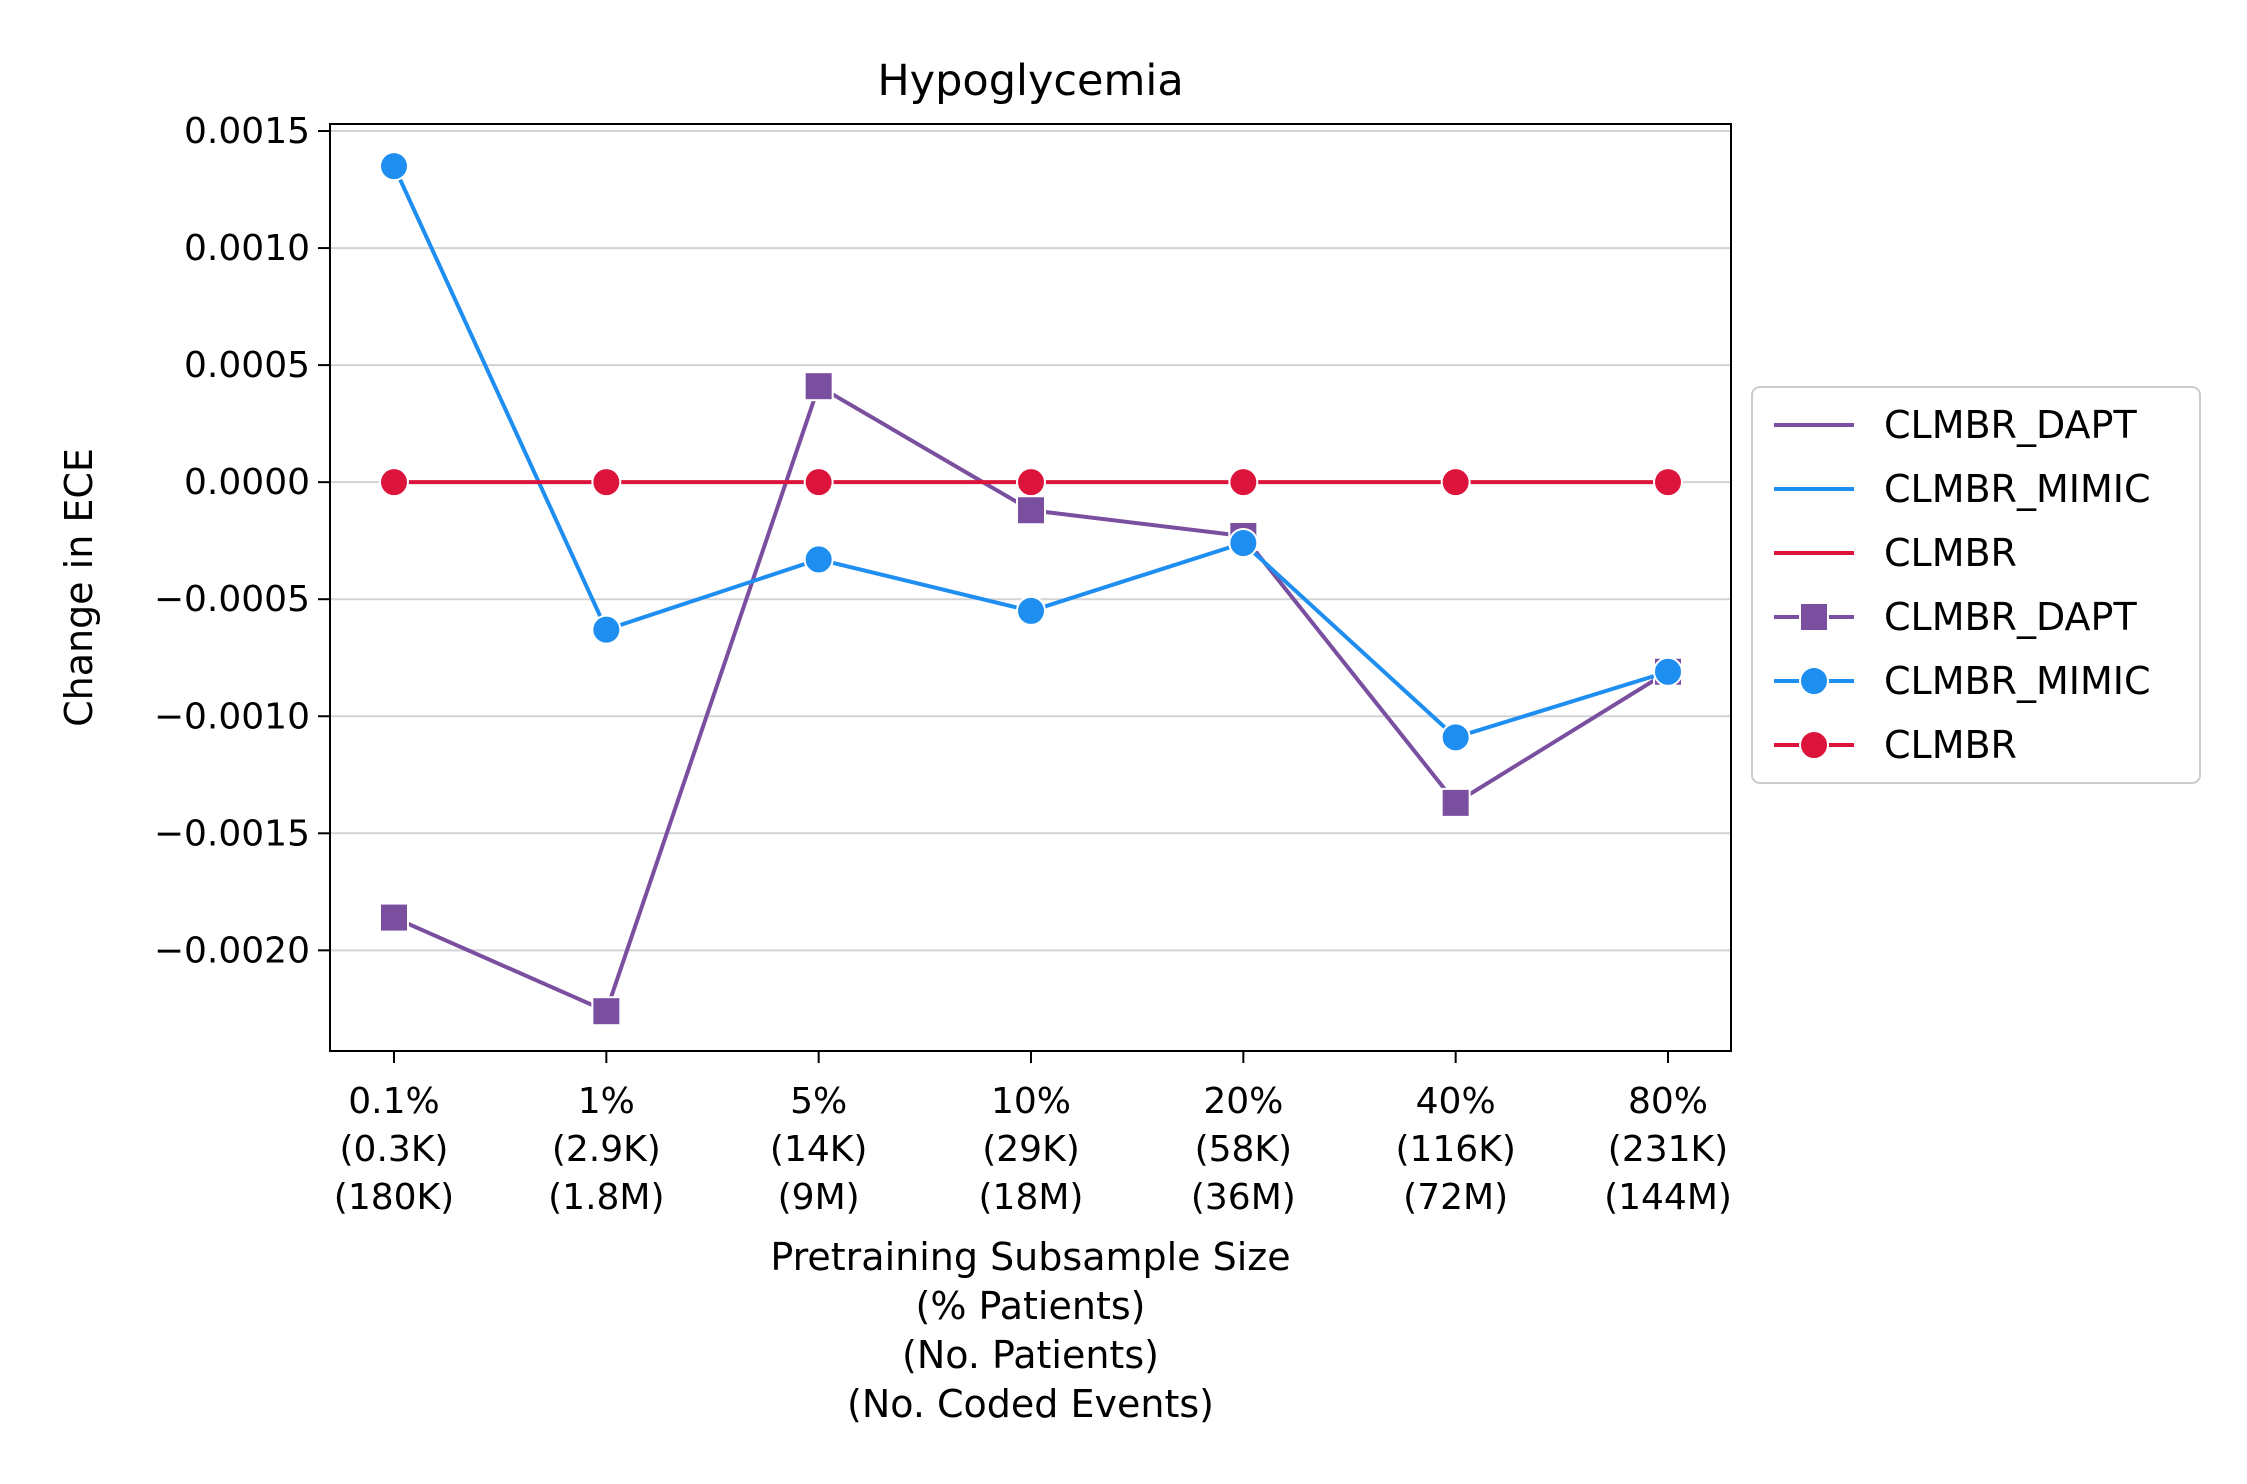  What do you see at coordinates (393, 1101) in the screenshot?
I see `x-tick-label: 0.1%` at bounding box center [393, 1101].